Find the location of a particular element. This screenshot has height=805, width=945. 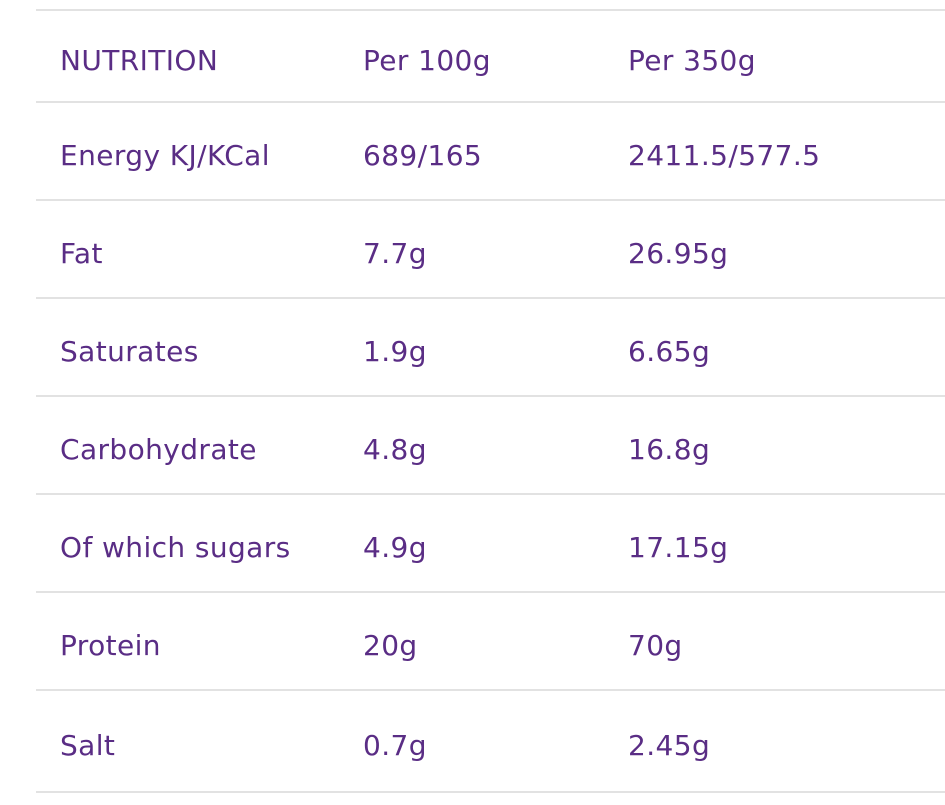

per-100g-value: 689/165 is located at coordinates (423, 155).